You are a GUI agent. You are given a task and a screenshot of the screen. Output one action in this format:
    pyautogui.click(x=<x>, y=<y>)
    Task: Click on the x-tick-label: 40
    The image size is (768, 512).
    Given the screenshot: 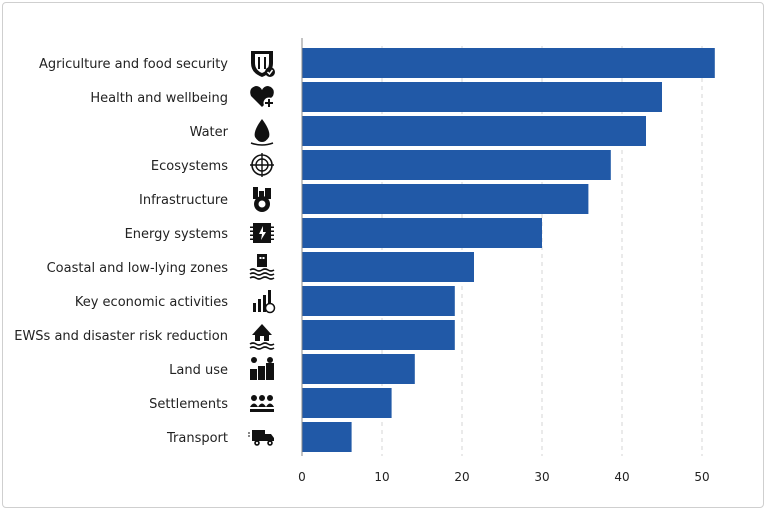 What is the action you would take?
    pyautogui.click(x=621, y=477)
    